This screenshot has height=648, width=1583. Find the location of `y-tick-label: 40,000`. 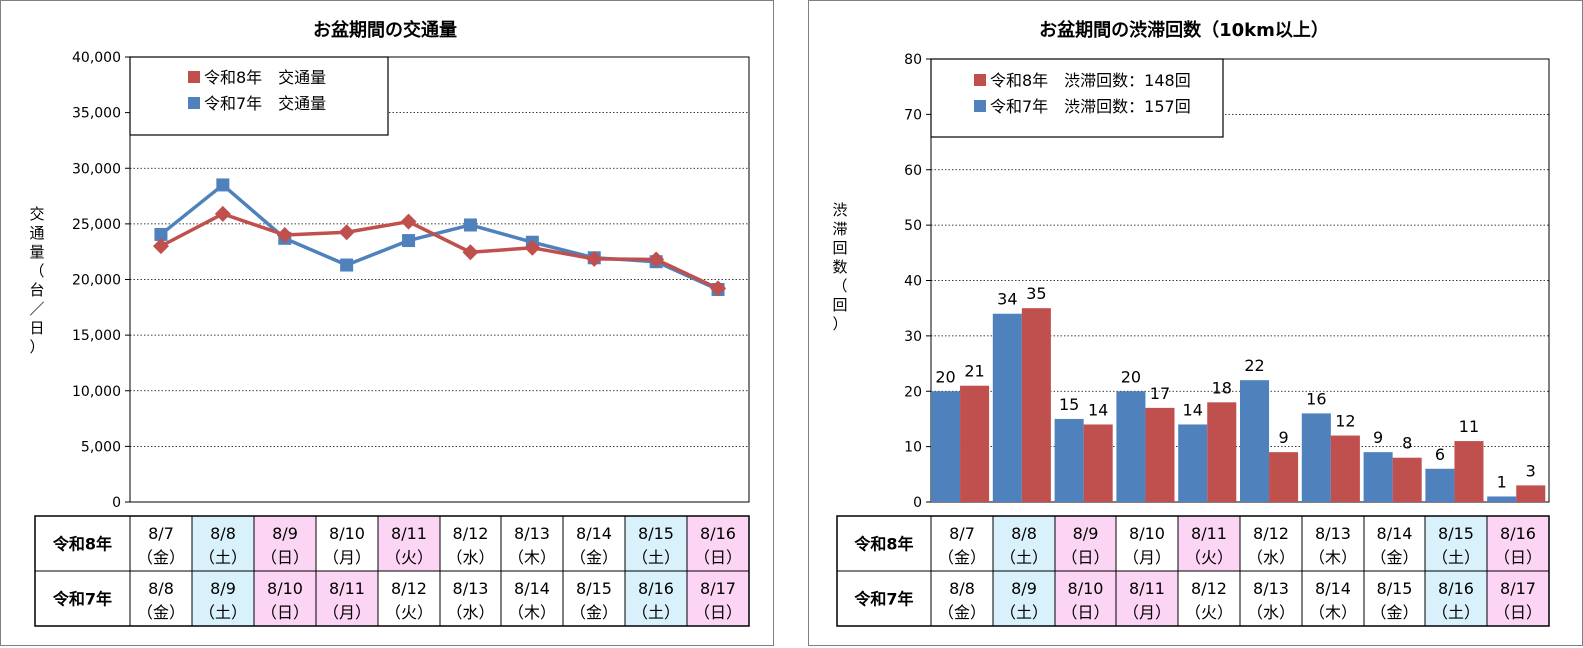

y-tick-label: 40,000 is located at coordinates (96, 58).